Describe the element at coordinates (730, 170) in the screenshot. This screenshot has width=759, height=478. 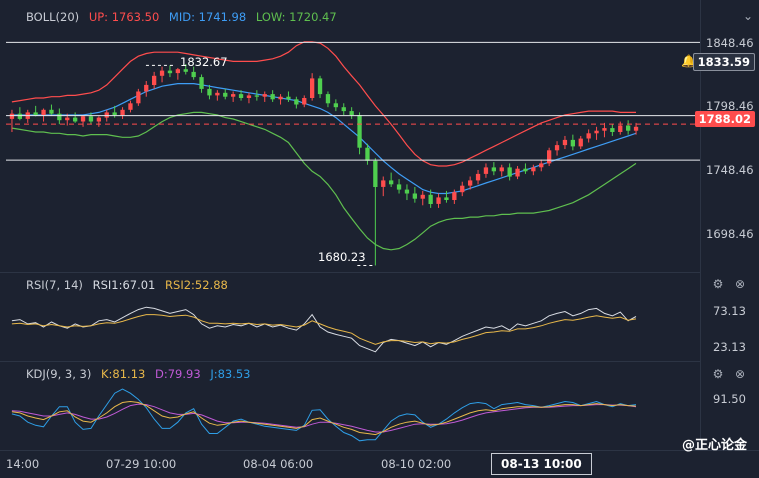
I see `price-tick-3: 1748.46` at that location.